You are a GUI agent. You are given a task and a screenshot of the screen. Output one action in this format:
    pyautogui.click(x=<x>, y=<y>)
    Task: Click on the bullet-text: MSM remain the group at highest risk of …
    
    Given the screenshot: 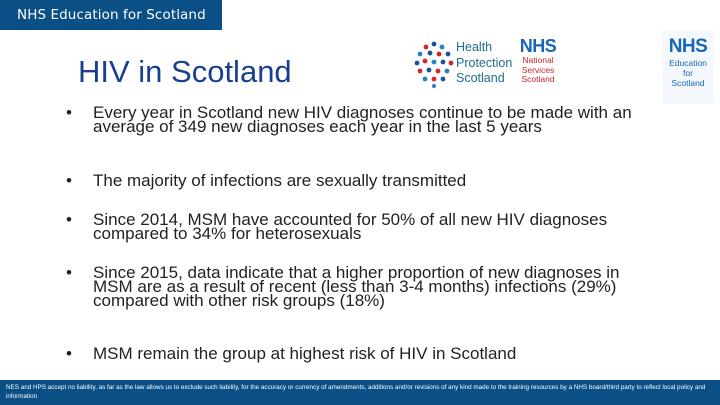 What is the action you would take?
    pyautogui.click(x=305, y=353)
    